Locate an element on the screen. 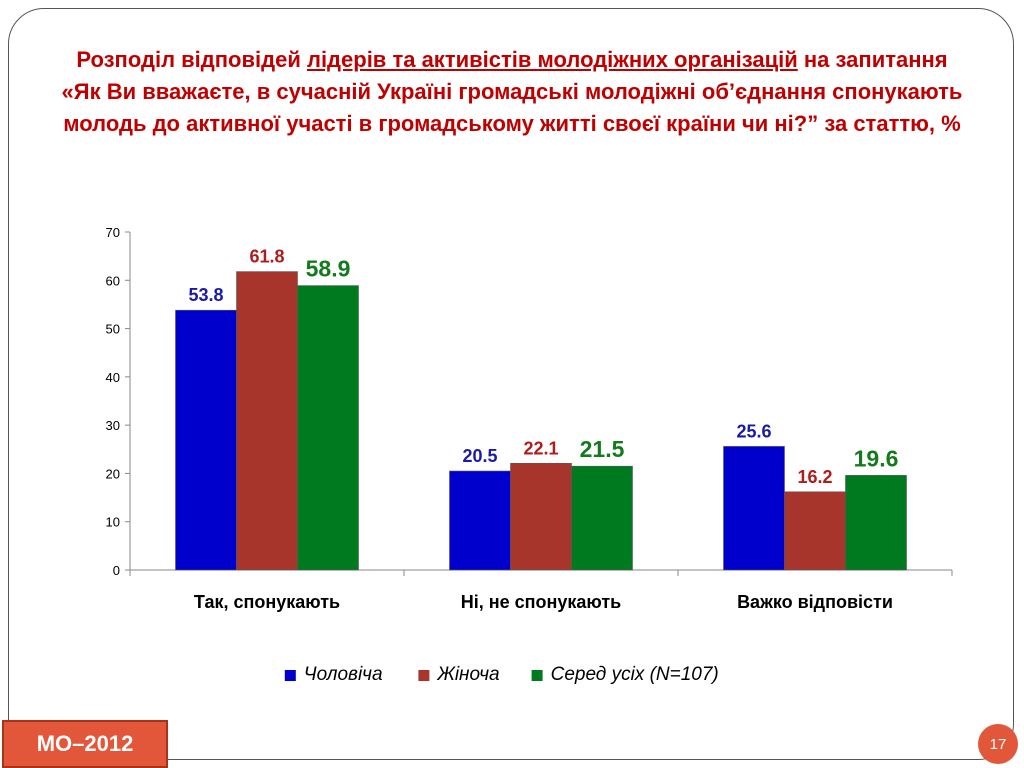 The height and width of the screenshot is (768, 1024). data-label: 21.5 is located at coordinates (602, 449).